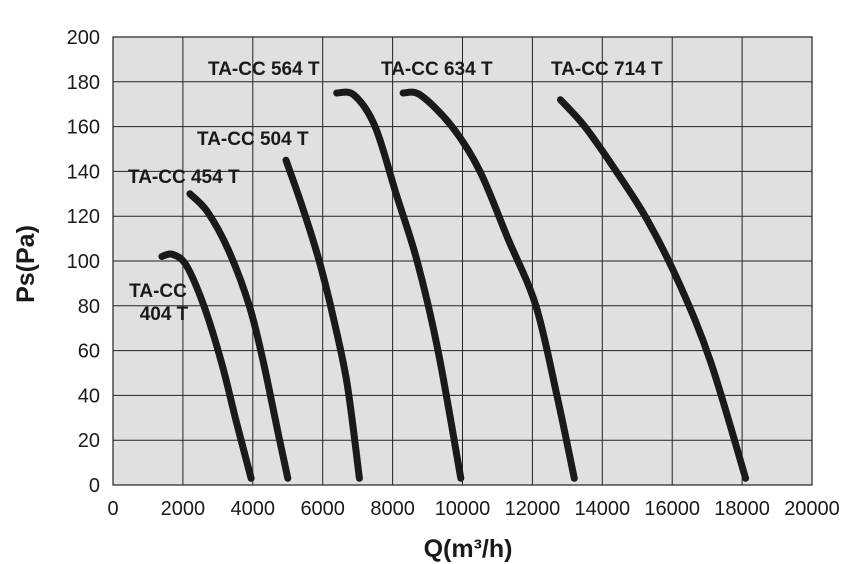 The image size is (856, 564). What do you see at coordinates (264, 69) in the screenshot?
I see `curve-label: TA-CC 564 T` at bounding box center [264, 69].